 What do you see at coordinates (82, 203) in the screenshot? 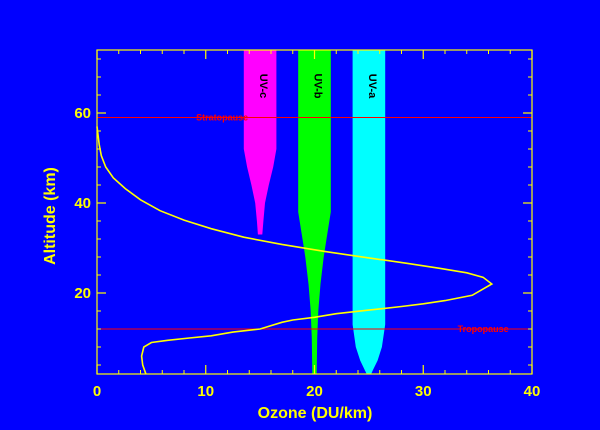
I see `y-tick-label: 40` at bounding box center [82, 203].